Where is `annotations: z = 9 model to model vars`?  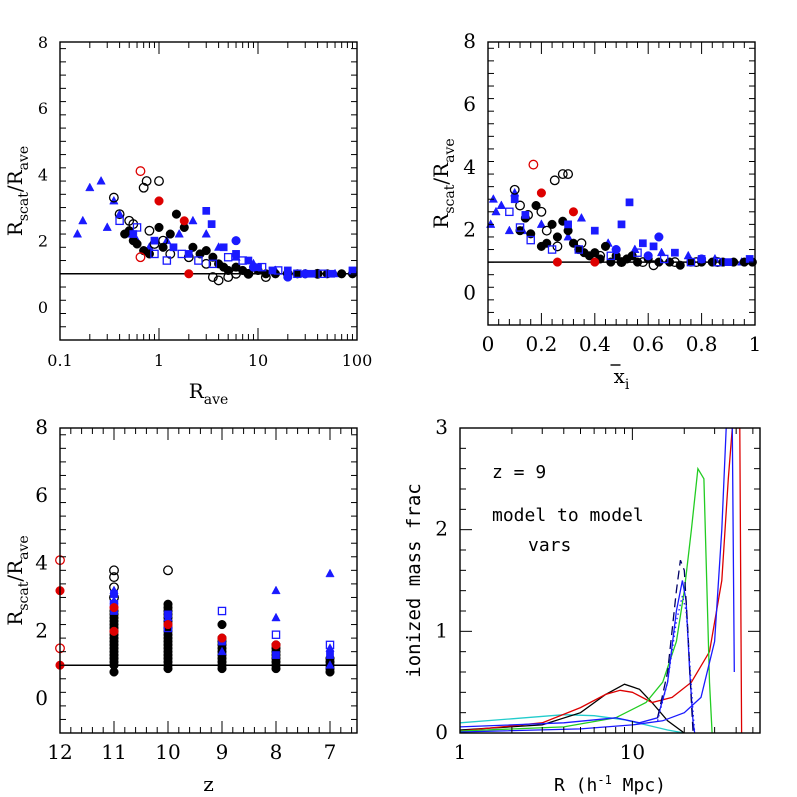
annotations: z = 9 model to model vars is located at coordinates (568, 509).